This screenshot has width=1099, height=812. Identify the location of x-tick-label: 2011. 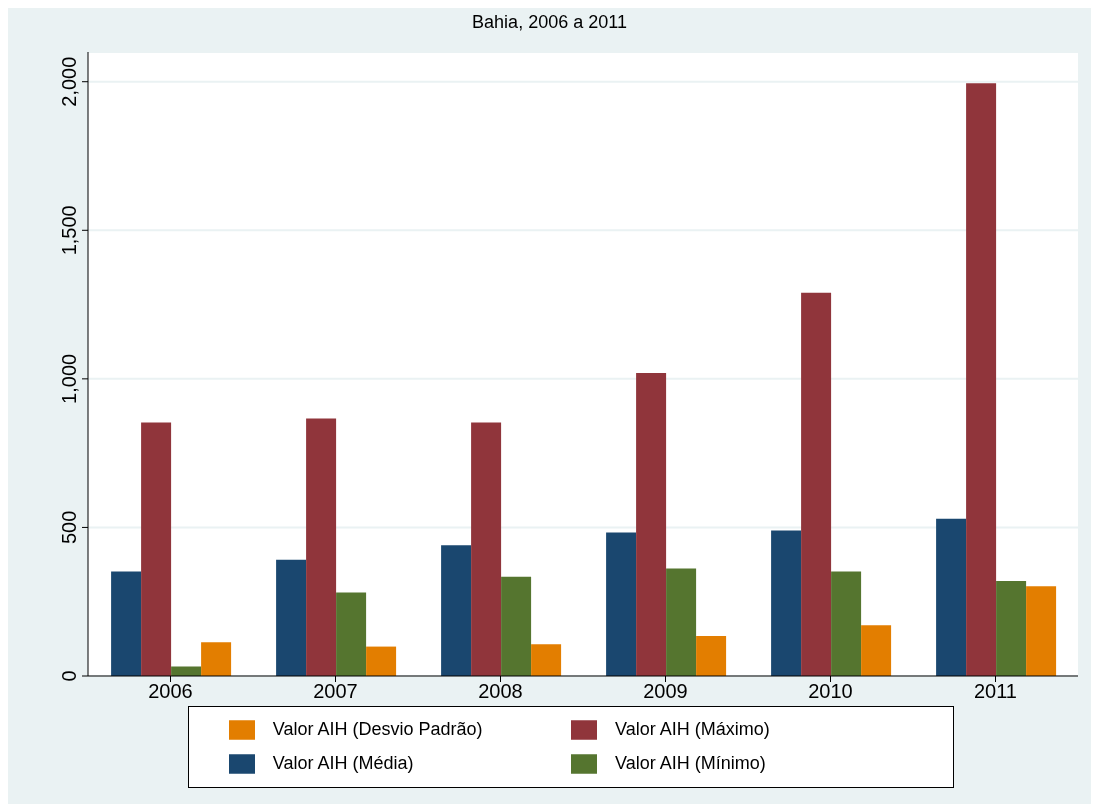
(995, 691).